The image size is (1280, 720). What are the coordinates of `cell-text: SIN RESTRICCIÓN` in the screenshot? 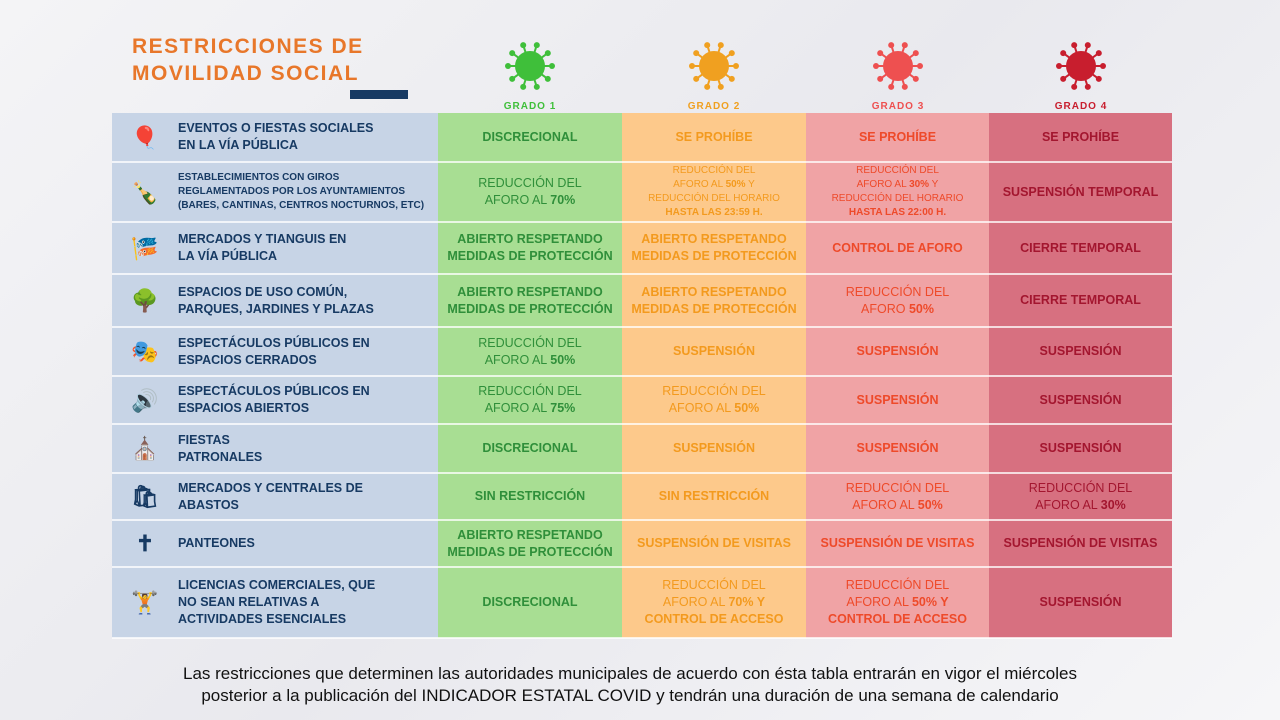 It's located at (530, 496).